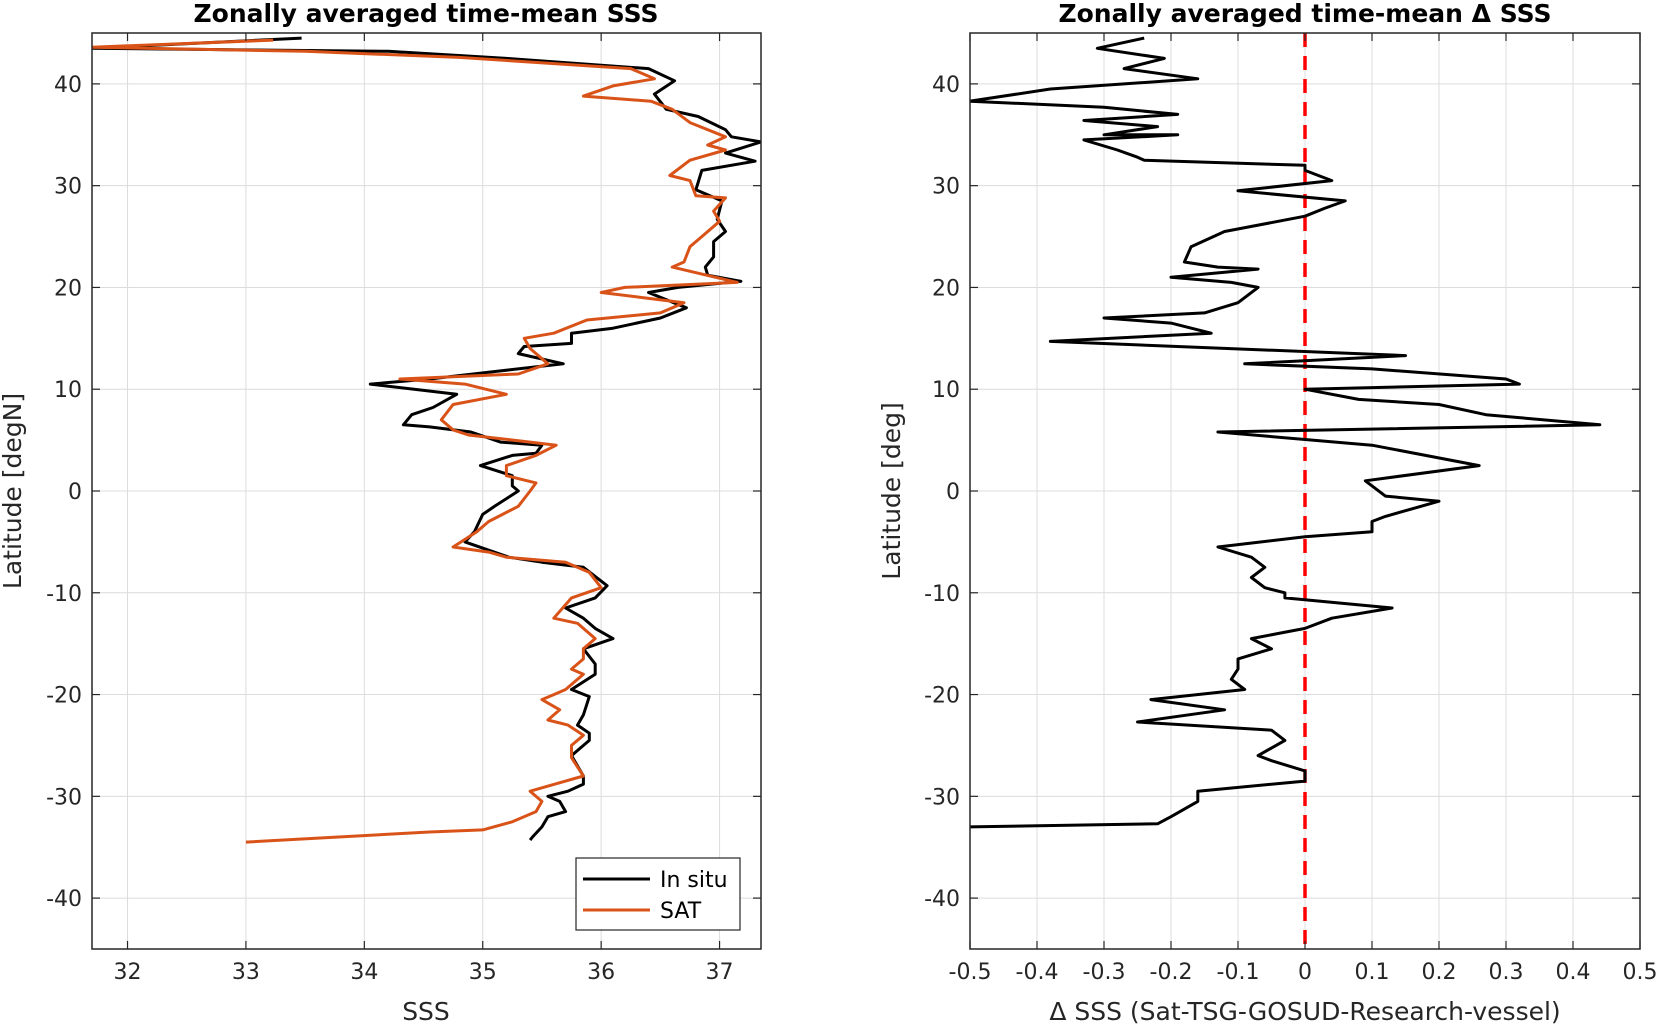  I want to click on x-tick-label: 0.2, so click(1439, 972).